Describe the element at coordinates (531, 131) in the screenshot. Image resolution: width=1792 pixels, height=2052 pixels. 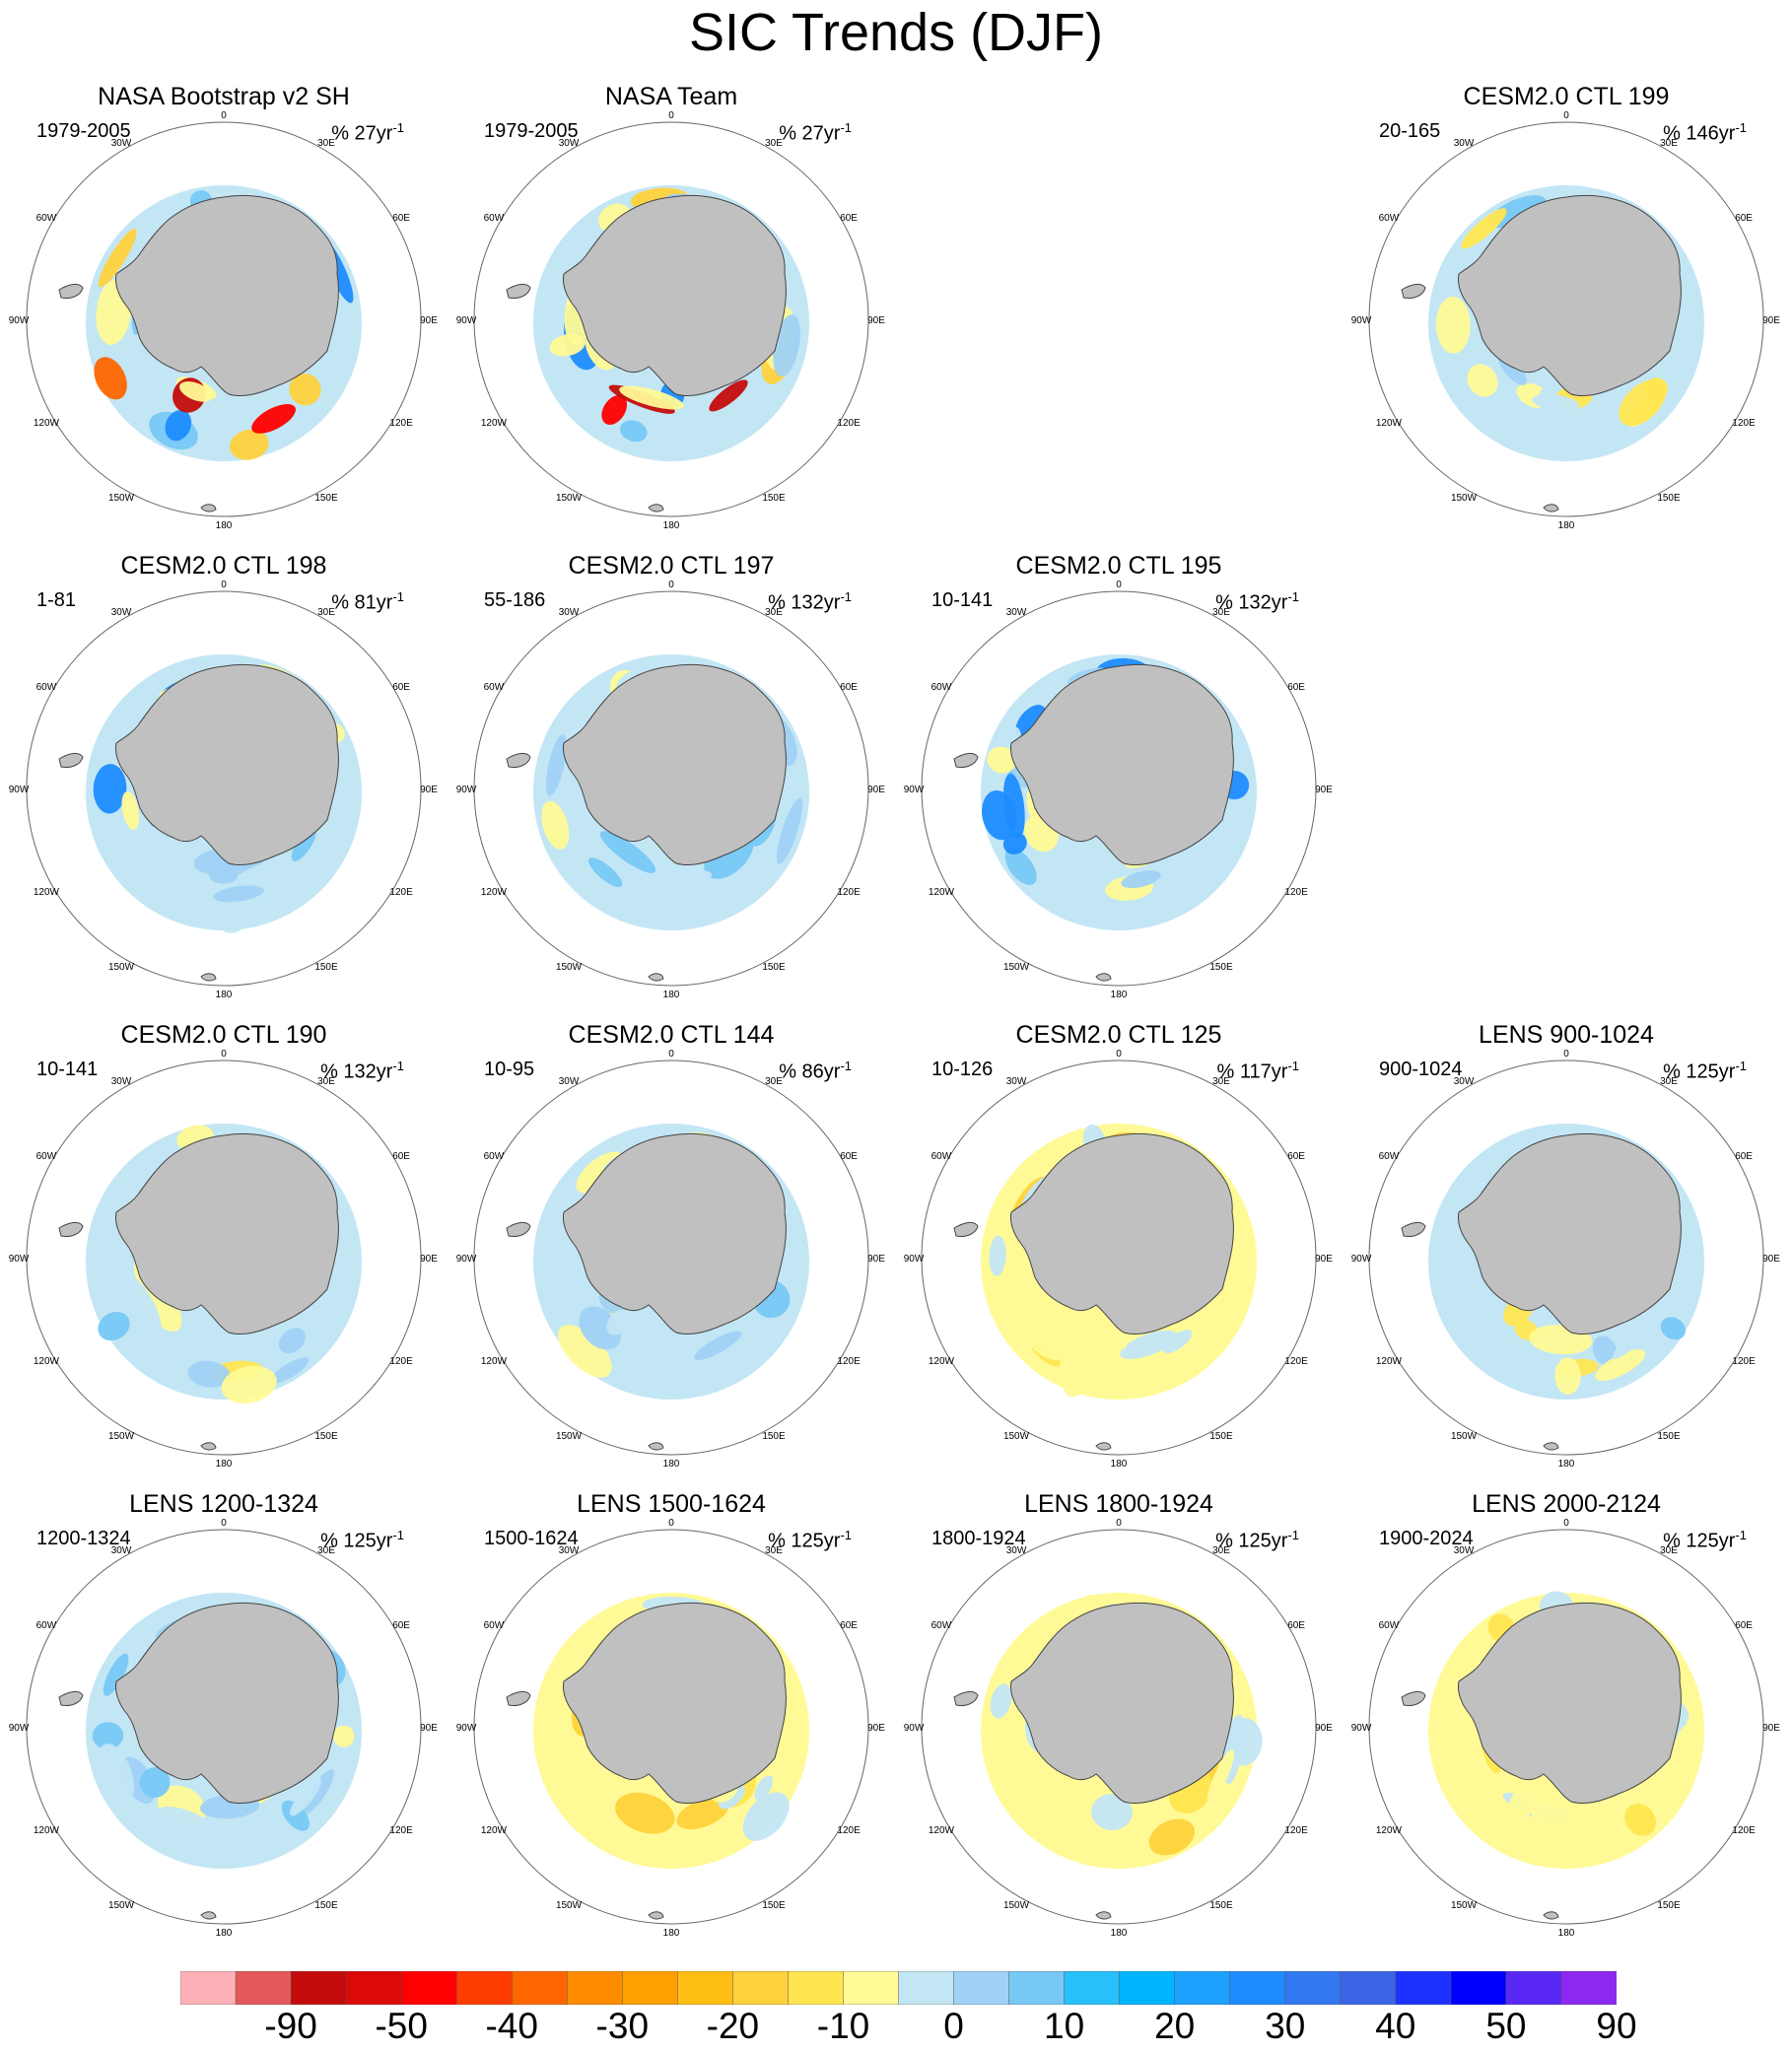
I see `panel-year-range: 1979-2005` at that location.